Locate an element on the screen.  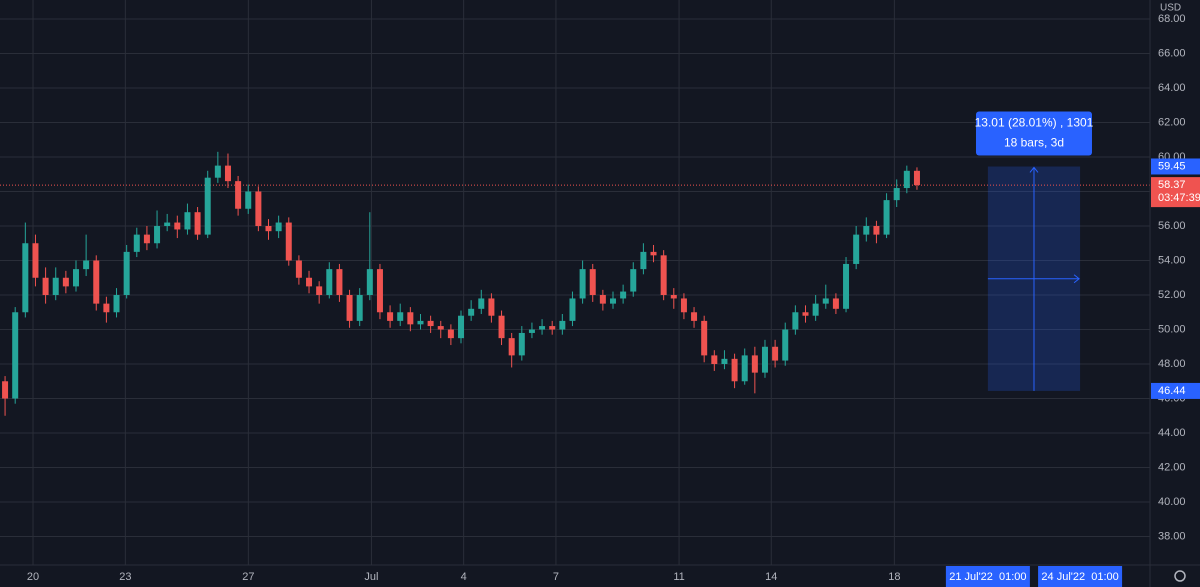
x-tick-label: 4 is located at coordinates (464, 577).